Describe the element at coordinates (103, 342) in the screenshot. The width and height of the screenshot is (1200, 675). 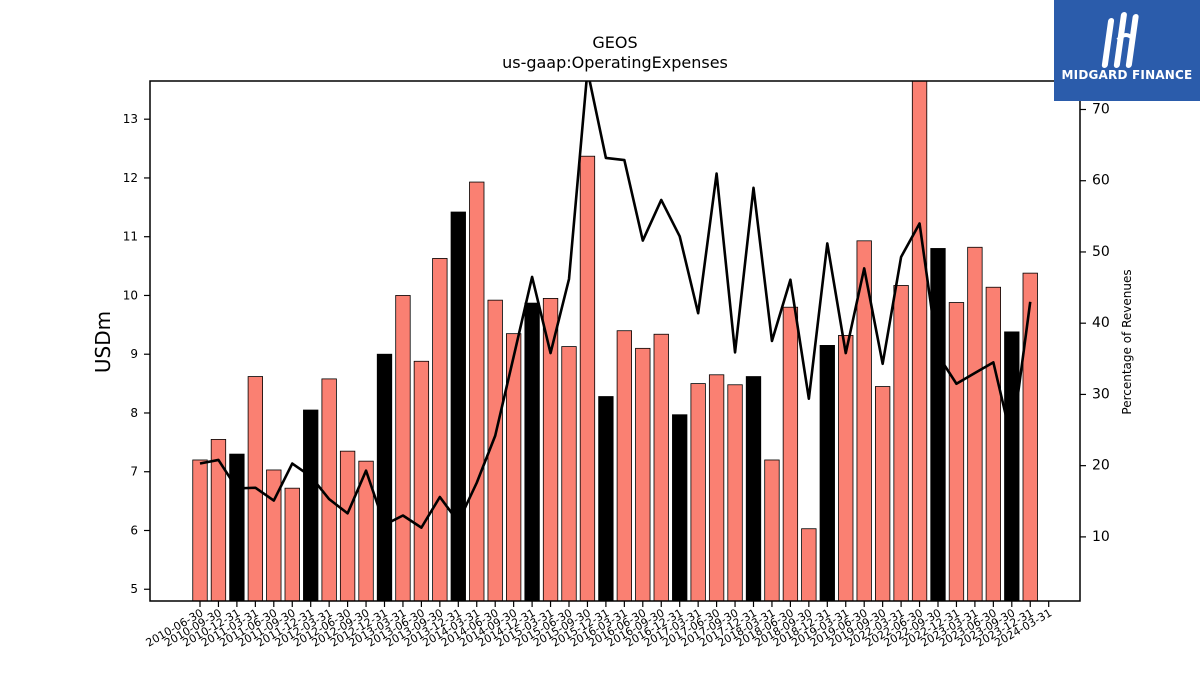
I see `y-axis-label: USDm` at that location.